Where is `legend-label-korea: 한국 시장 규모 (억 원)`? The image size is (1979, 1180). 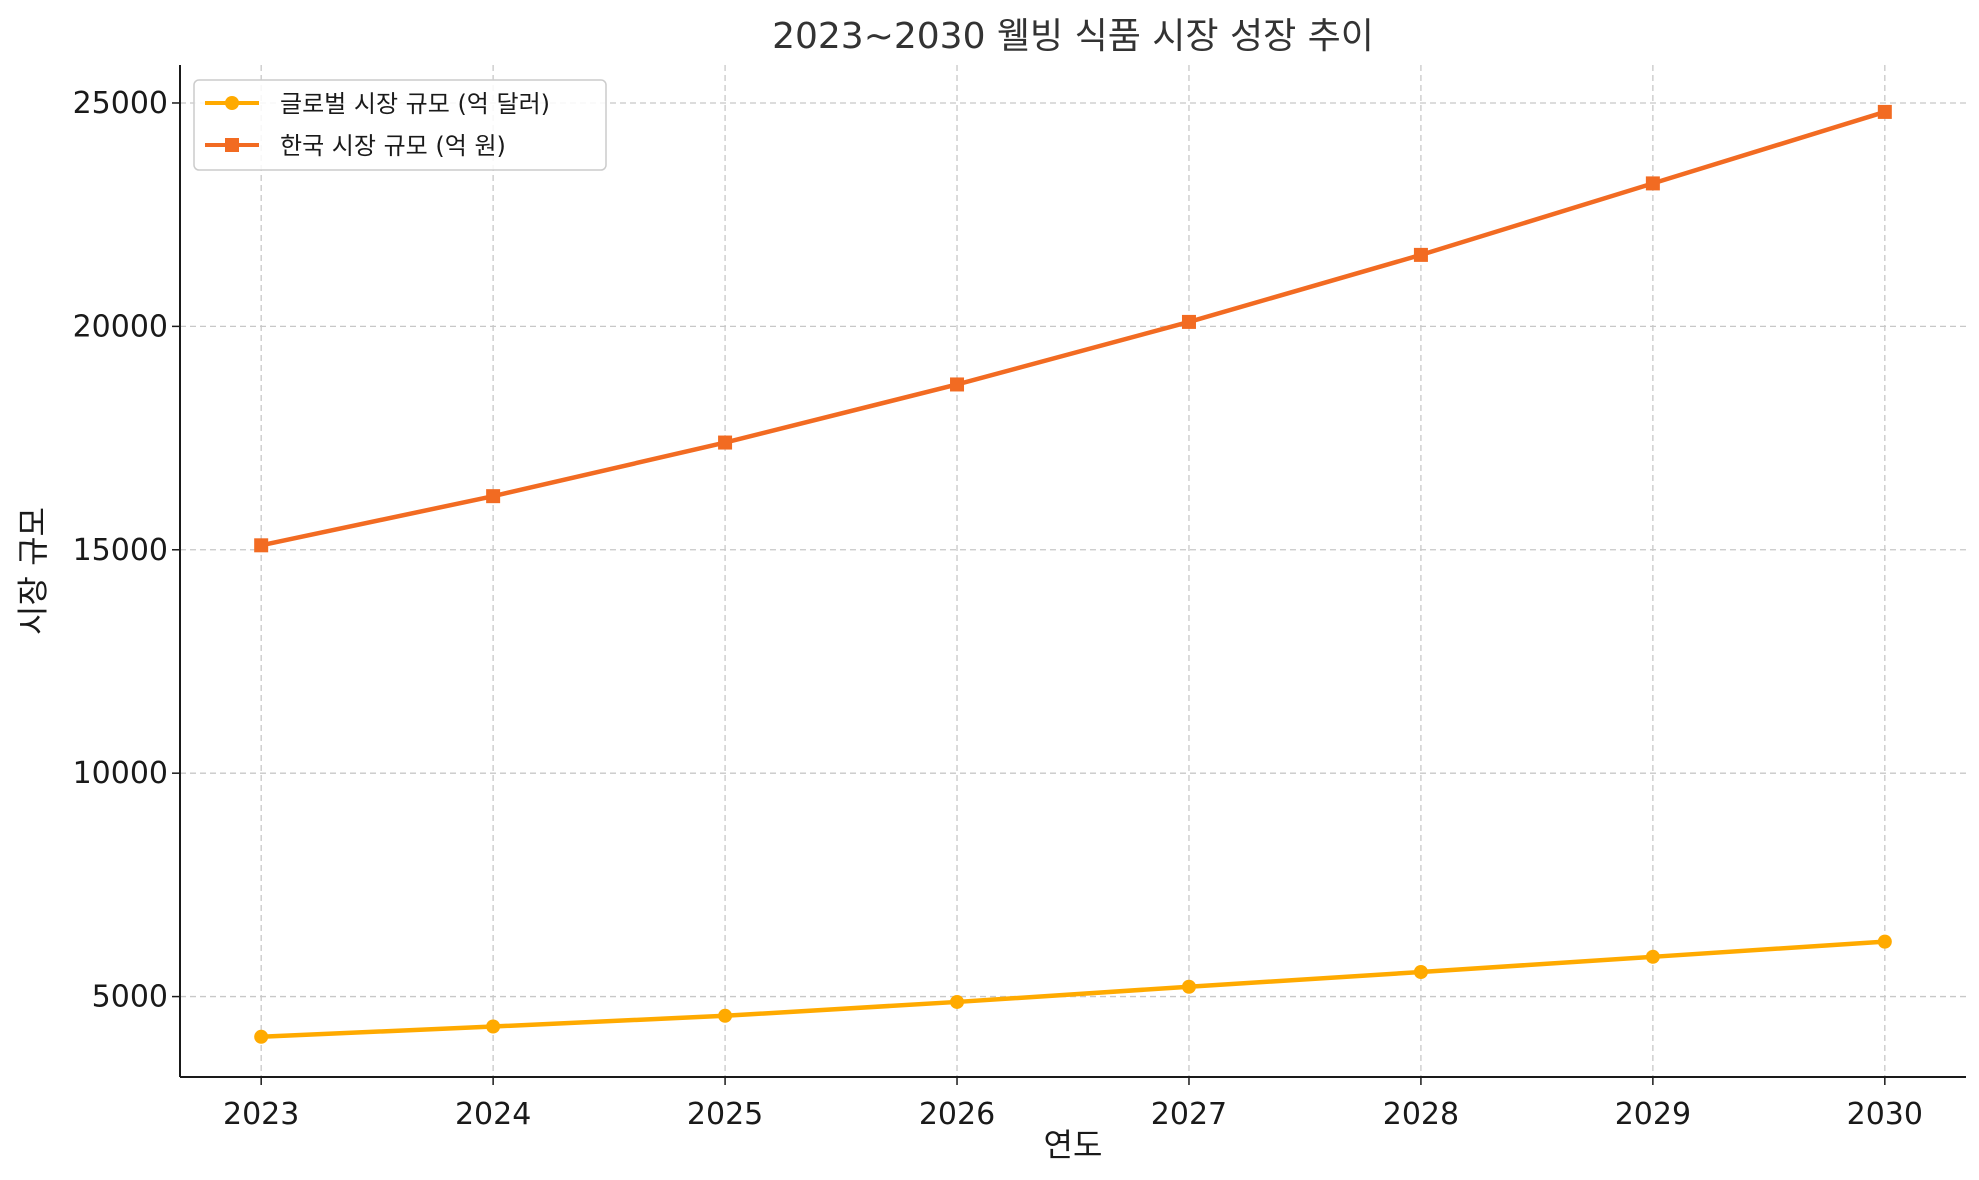
legend-label-korea: 한국 시장 규모 (억 원) is located at coordinates (393, 146).